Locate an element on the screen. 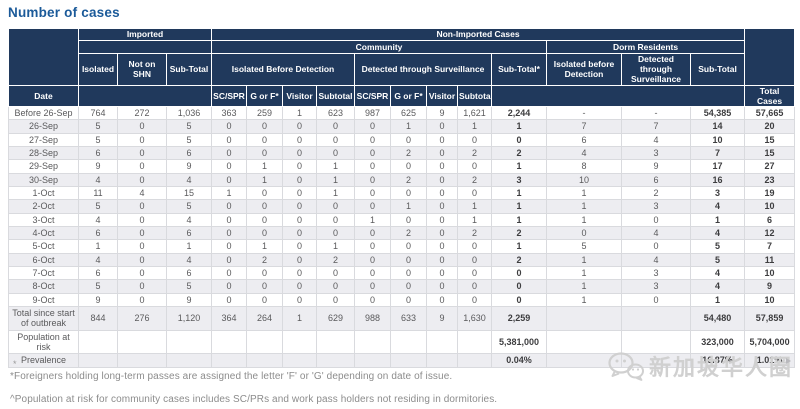  header-community: Community is located at coordinates (379, 47).